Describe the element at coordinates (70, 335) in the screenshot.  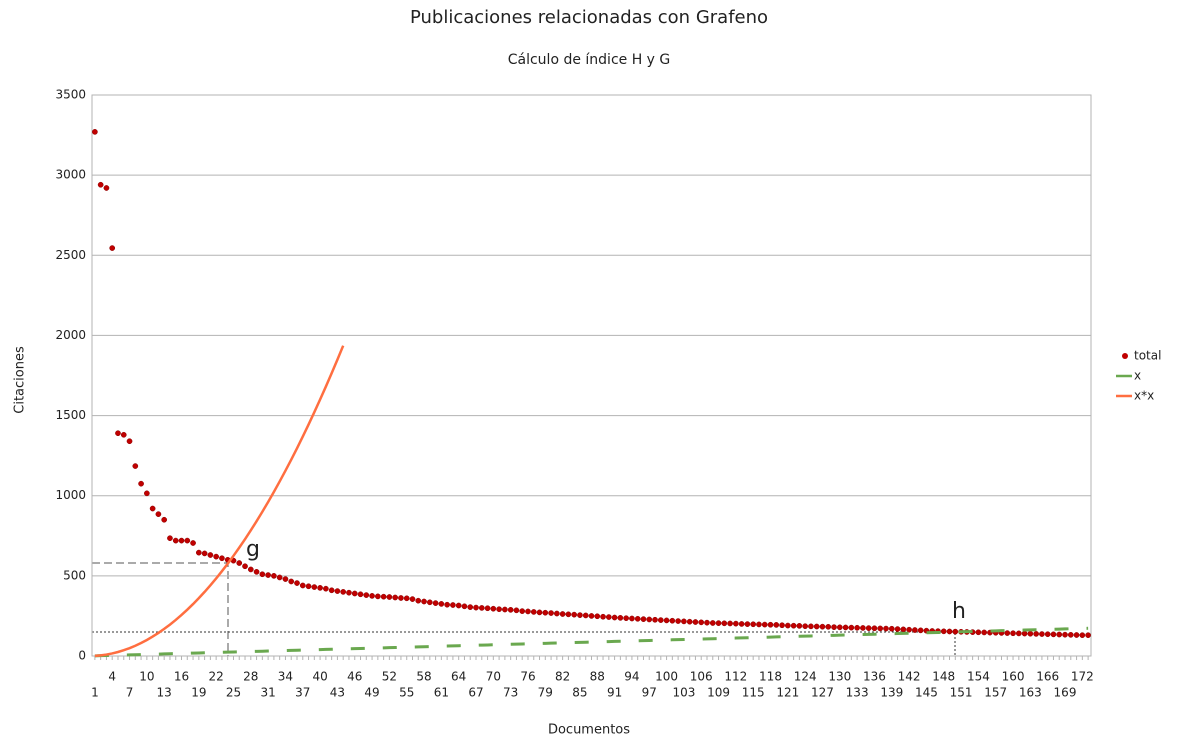
I see `y-tick-label: 2000` at that location.